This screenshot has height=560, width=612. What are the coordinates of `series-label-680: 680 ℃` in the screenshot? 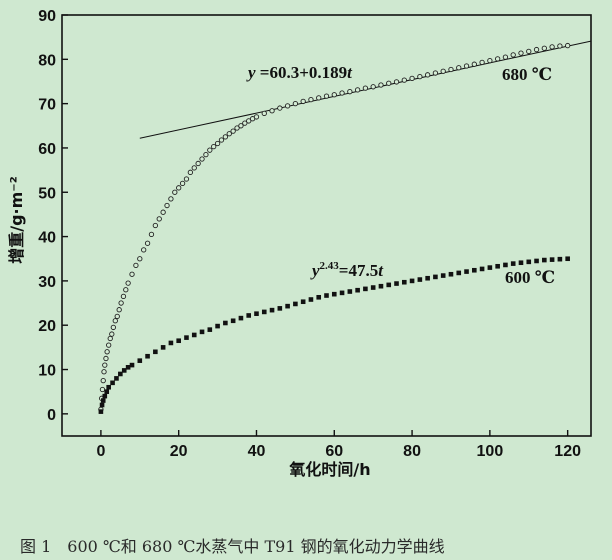 It's located at (527, 74).